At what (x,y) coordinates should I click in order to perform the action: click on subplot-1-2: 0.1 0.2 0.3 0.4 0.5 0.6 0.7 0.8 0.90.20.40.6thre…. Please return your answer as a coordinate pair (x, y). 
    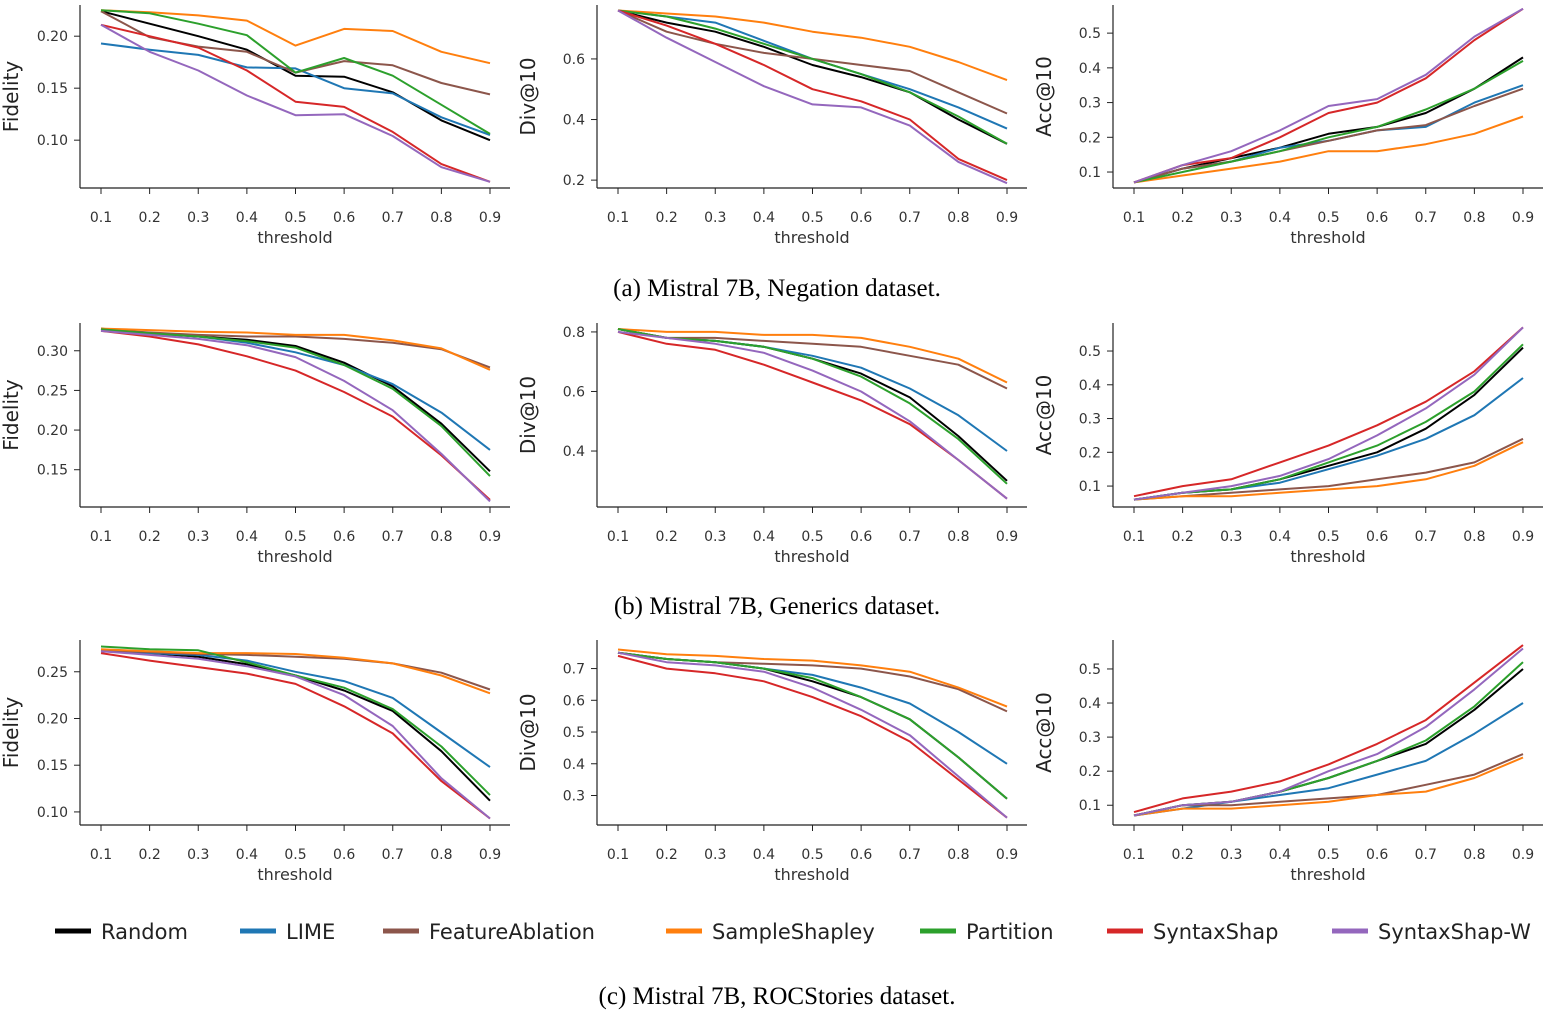
    Looking at the image, I should click on (771, 126).